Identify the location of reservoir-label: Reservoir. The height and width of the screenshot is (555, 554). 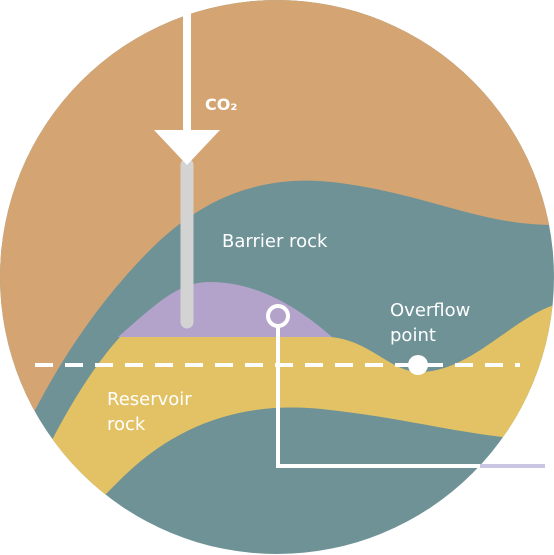
(149, 399).